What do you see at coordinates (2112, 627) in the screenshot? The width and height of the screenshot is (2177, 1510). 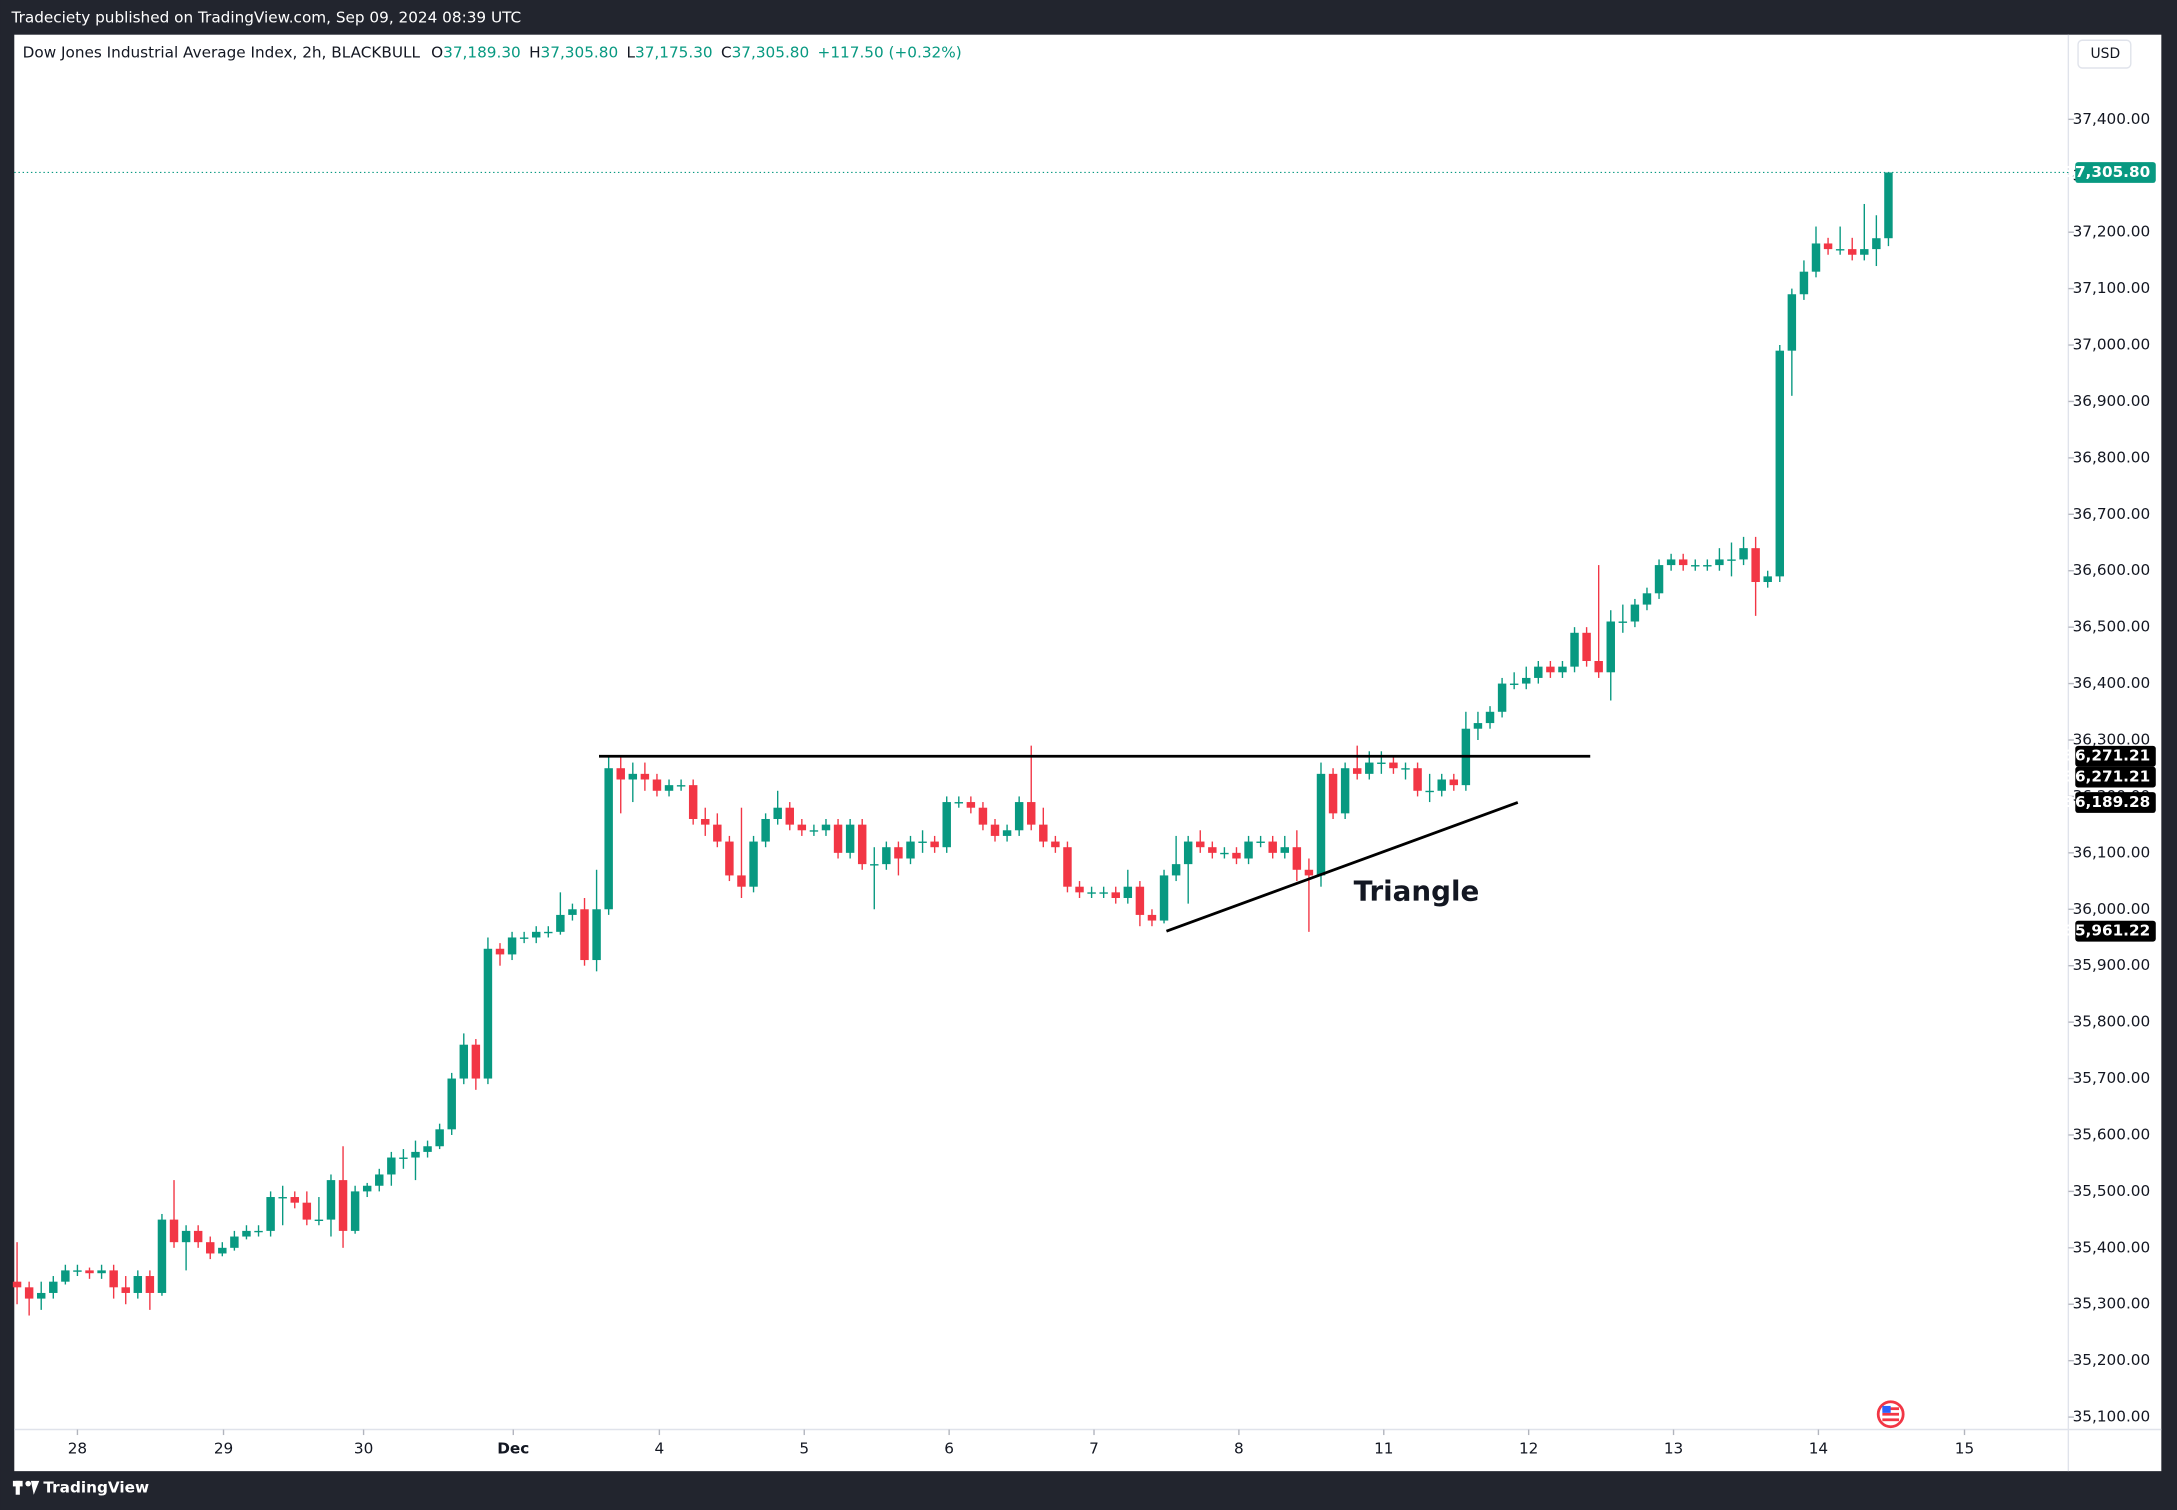 I see `y-tick-label: 36,500.00` at bounding box center [2112, 627].